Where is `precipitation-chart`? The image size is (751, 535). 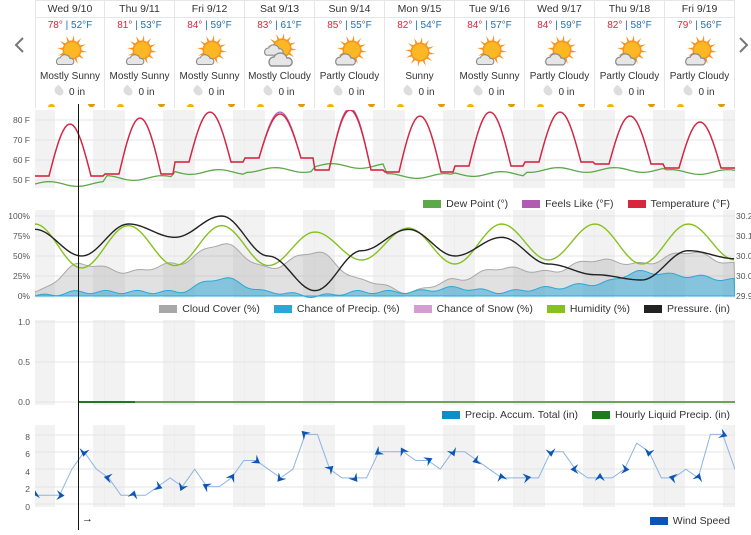 precipitation-chart is located at coordinates (385, 362).